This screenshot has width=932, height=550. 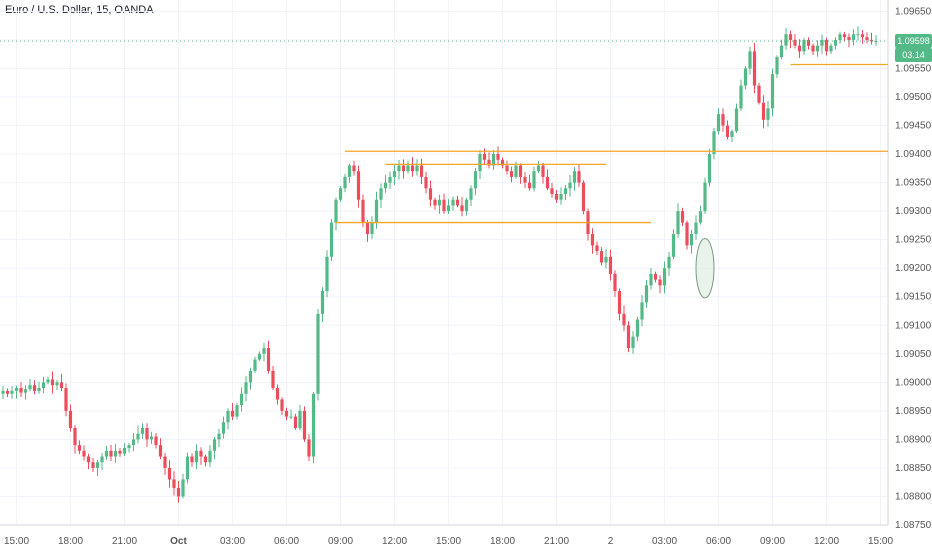 I want to click on annotation-ellipse, so click(x=705, y=268).